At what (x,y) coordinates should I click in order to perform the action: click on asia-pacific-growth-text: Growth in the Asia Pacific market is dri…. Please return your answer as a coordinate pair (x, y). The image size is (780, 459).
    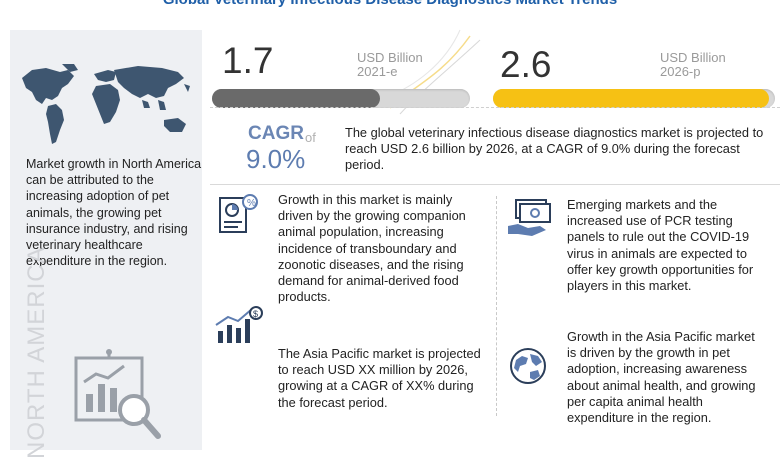
    Looking at the image, I should click on (661, 377).